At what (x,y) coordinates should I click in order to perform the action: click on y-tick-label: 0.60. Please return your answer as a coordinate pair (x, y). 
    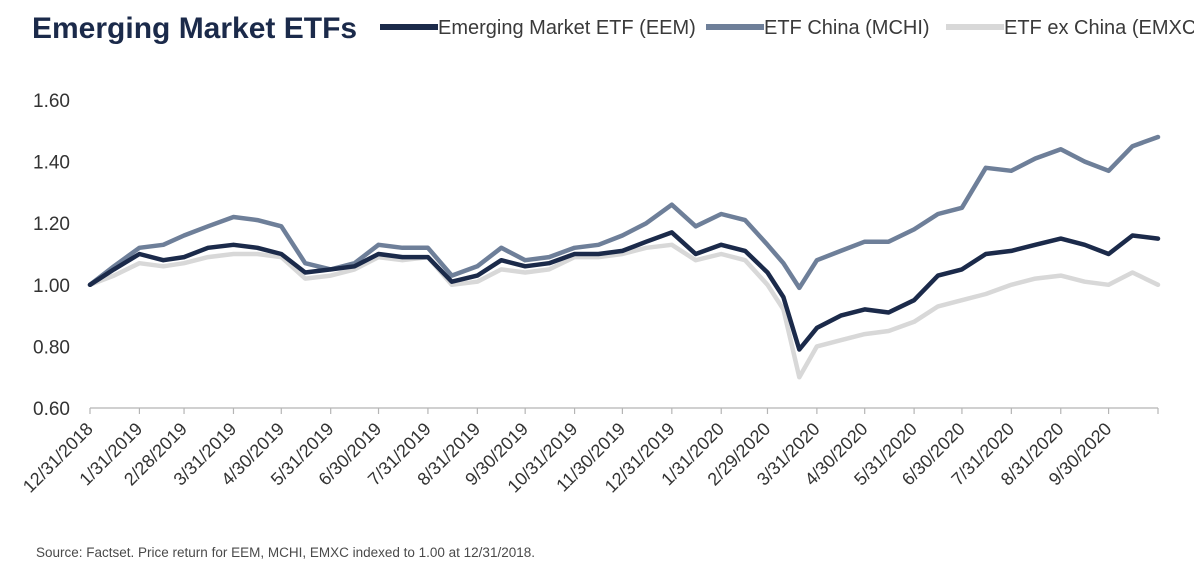
    Looking at the image, I should click on (51, 409).